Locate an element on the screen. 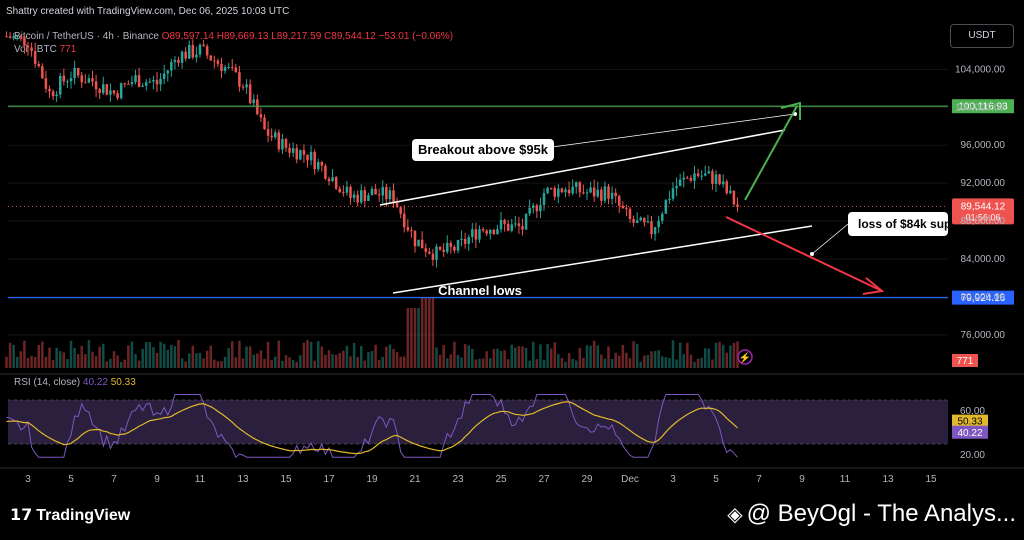  x-tick-label: 17 is located at coordinates (329, 479).